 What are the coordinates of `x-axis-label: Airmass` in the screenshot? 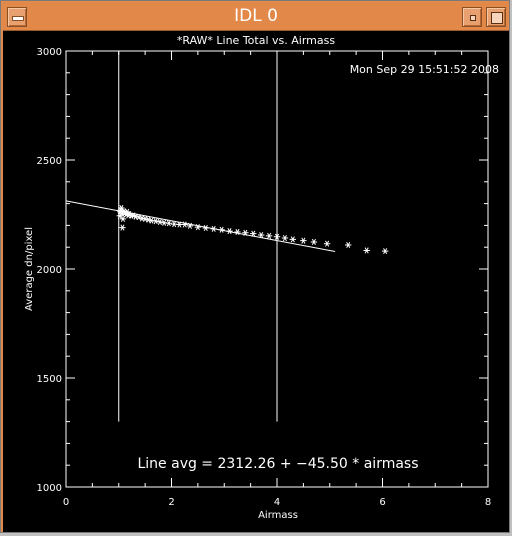 It's located at (278, 515).